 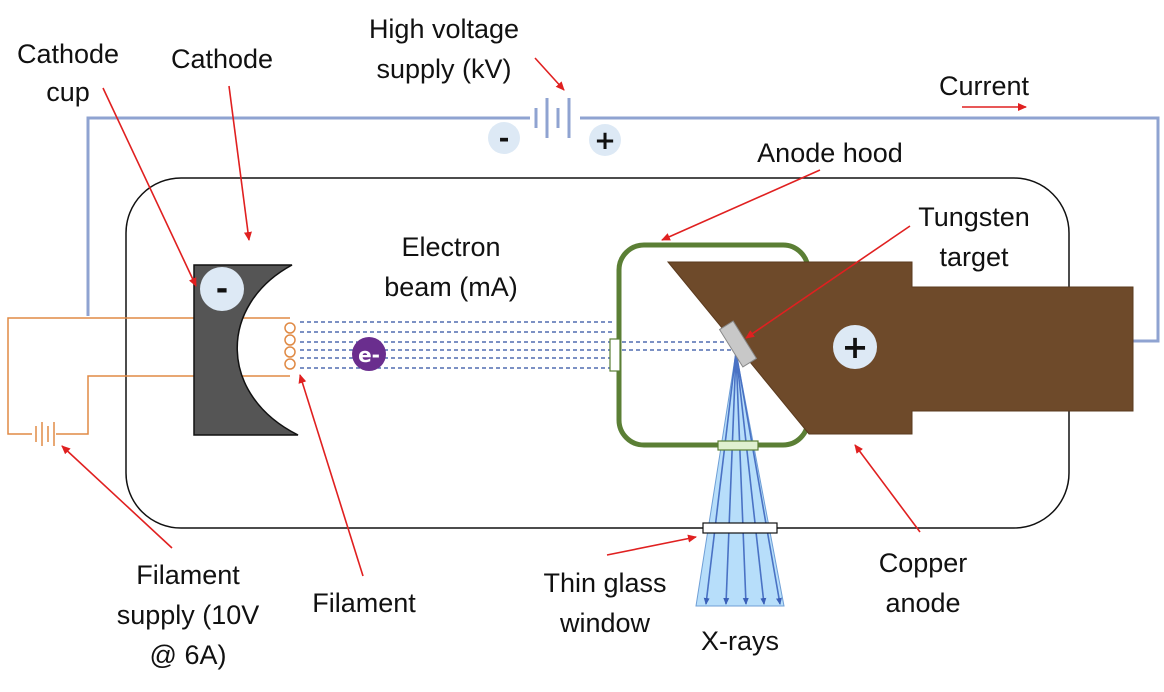 I want to click on svg-text: Tungsten, so click(x=974, y=217).